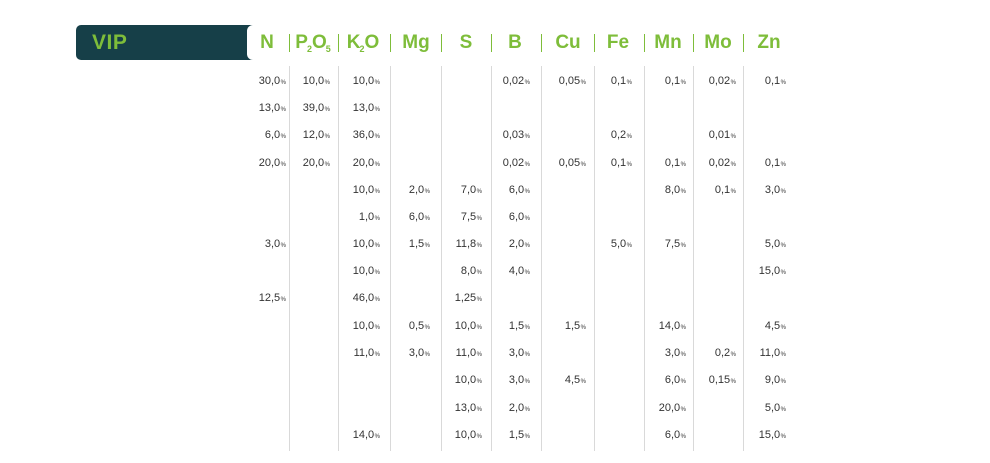 This screenshot has width=990, height=463. I want to click on column-header-mn: Mn, so click(668, 42).